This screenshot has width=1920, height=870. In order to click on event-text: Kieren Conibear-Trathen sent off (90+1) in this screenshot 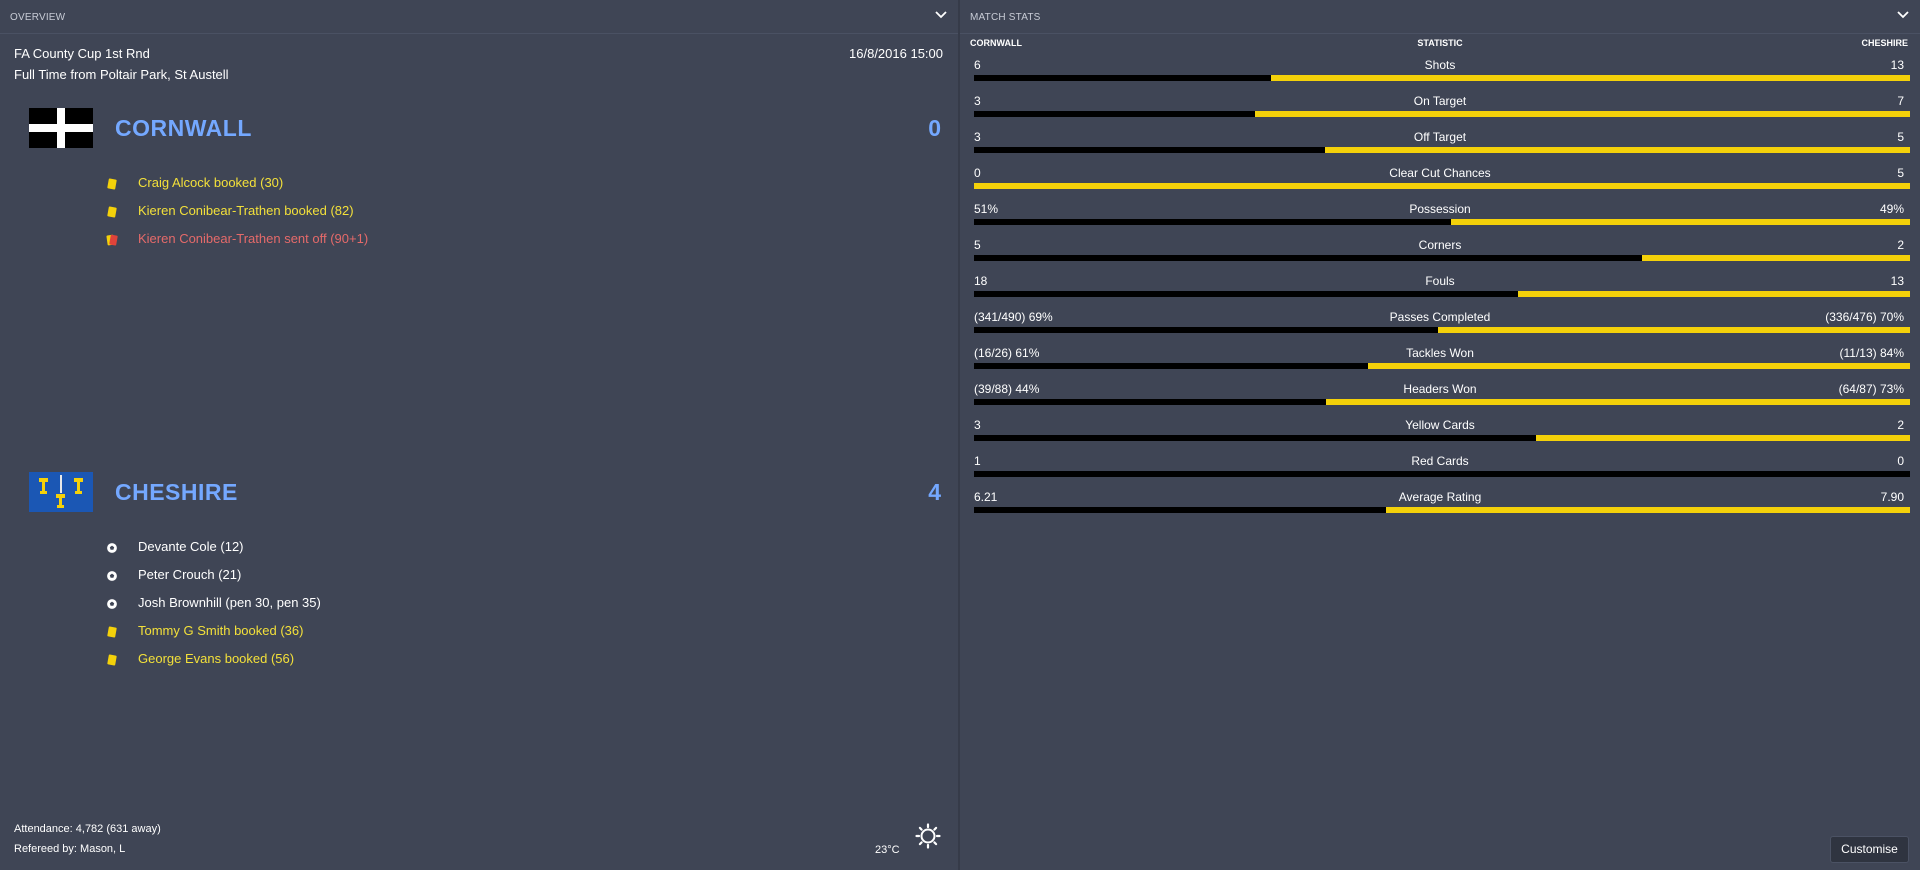, I will do `click(253, 238)`.